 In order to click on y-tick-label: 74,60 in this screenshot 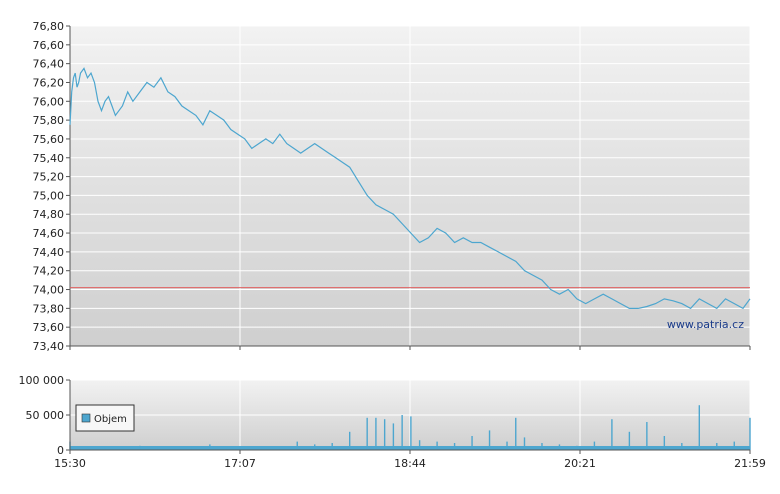, I will do `click(49, 233)`.